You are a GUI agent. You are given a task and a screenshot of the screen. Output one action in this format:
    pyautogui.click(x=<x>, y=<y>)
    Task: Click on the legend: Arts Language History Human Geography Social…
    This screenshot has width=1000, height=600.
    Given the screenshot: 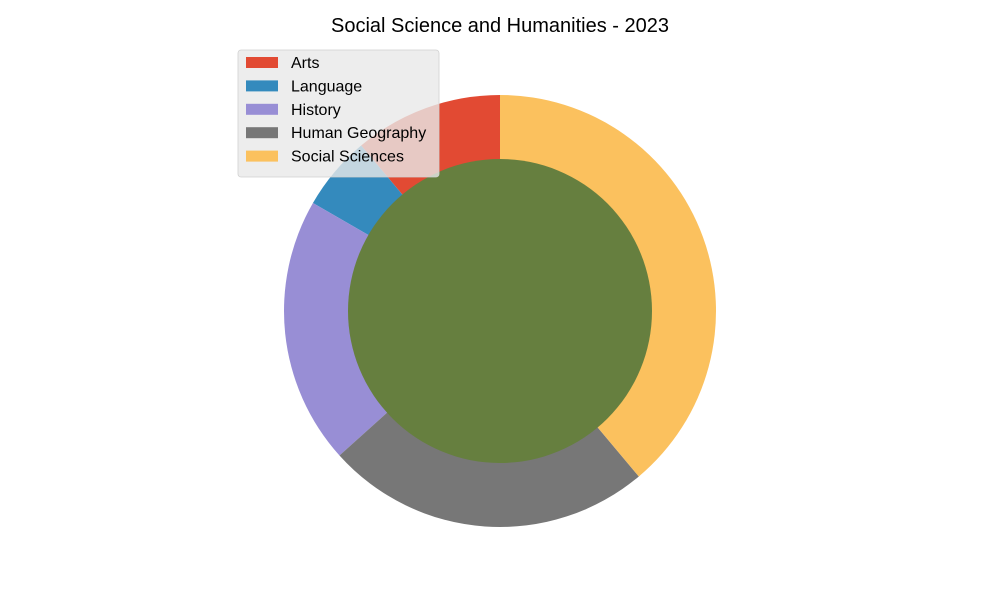 What is the action you would take?
    pyautogui.click(x=338, y=113)
    